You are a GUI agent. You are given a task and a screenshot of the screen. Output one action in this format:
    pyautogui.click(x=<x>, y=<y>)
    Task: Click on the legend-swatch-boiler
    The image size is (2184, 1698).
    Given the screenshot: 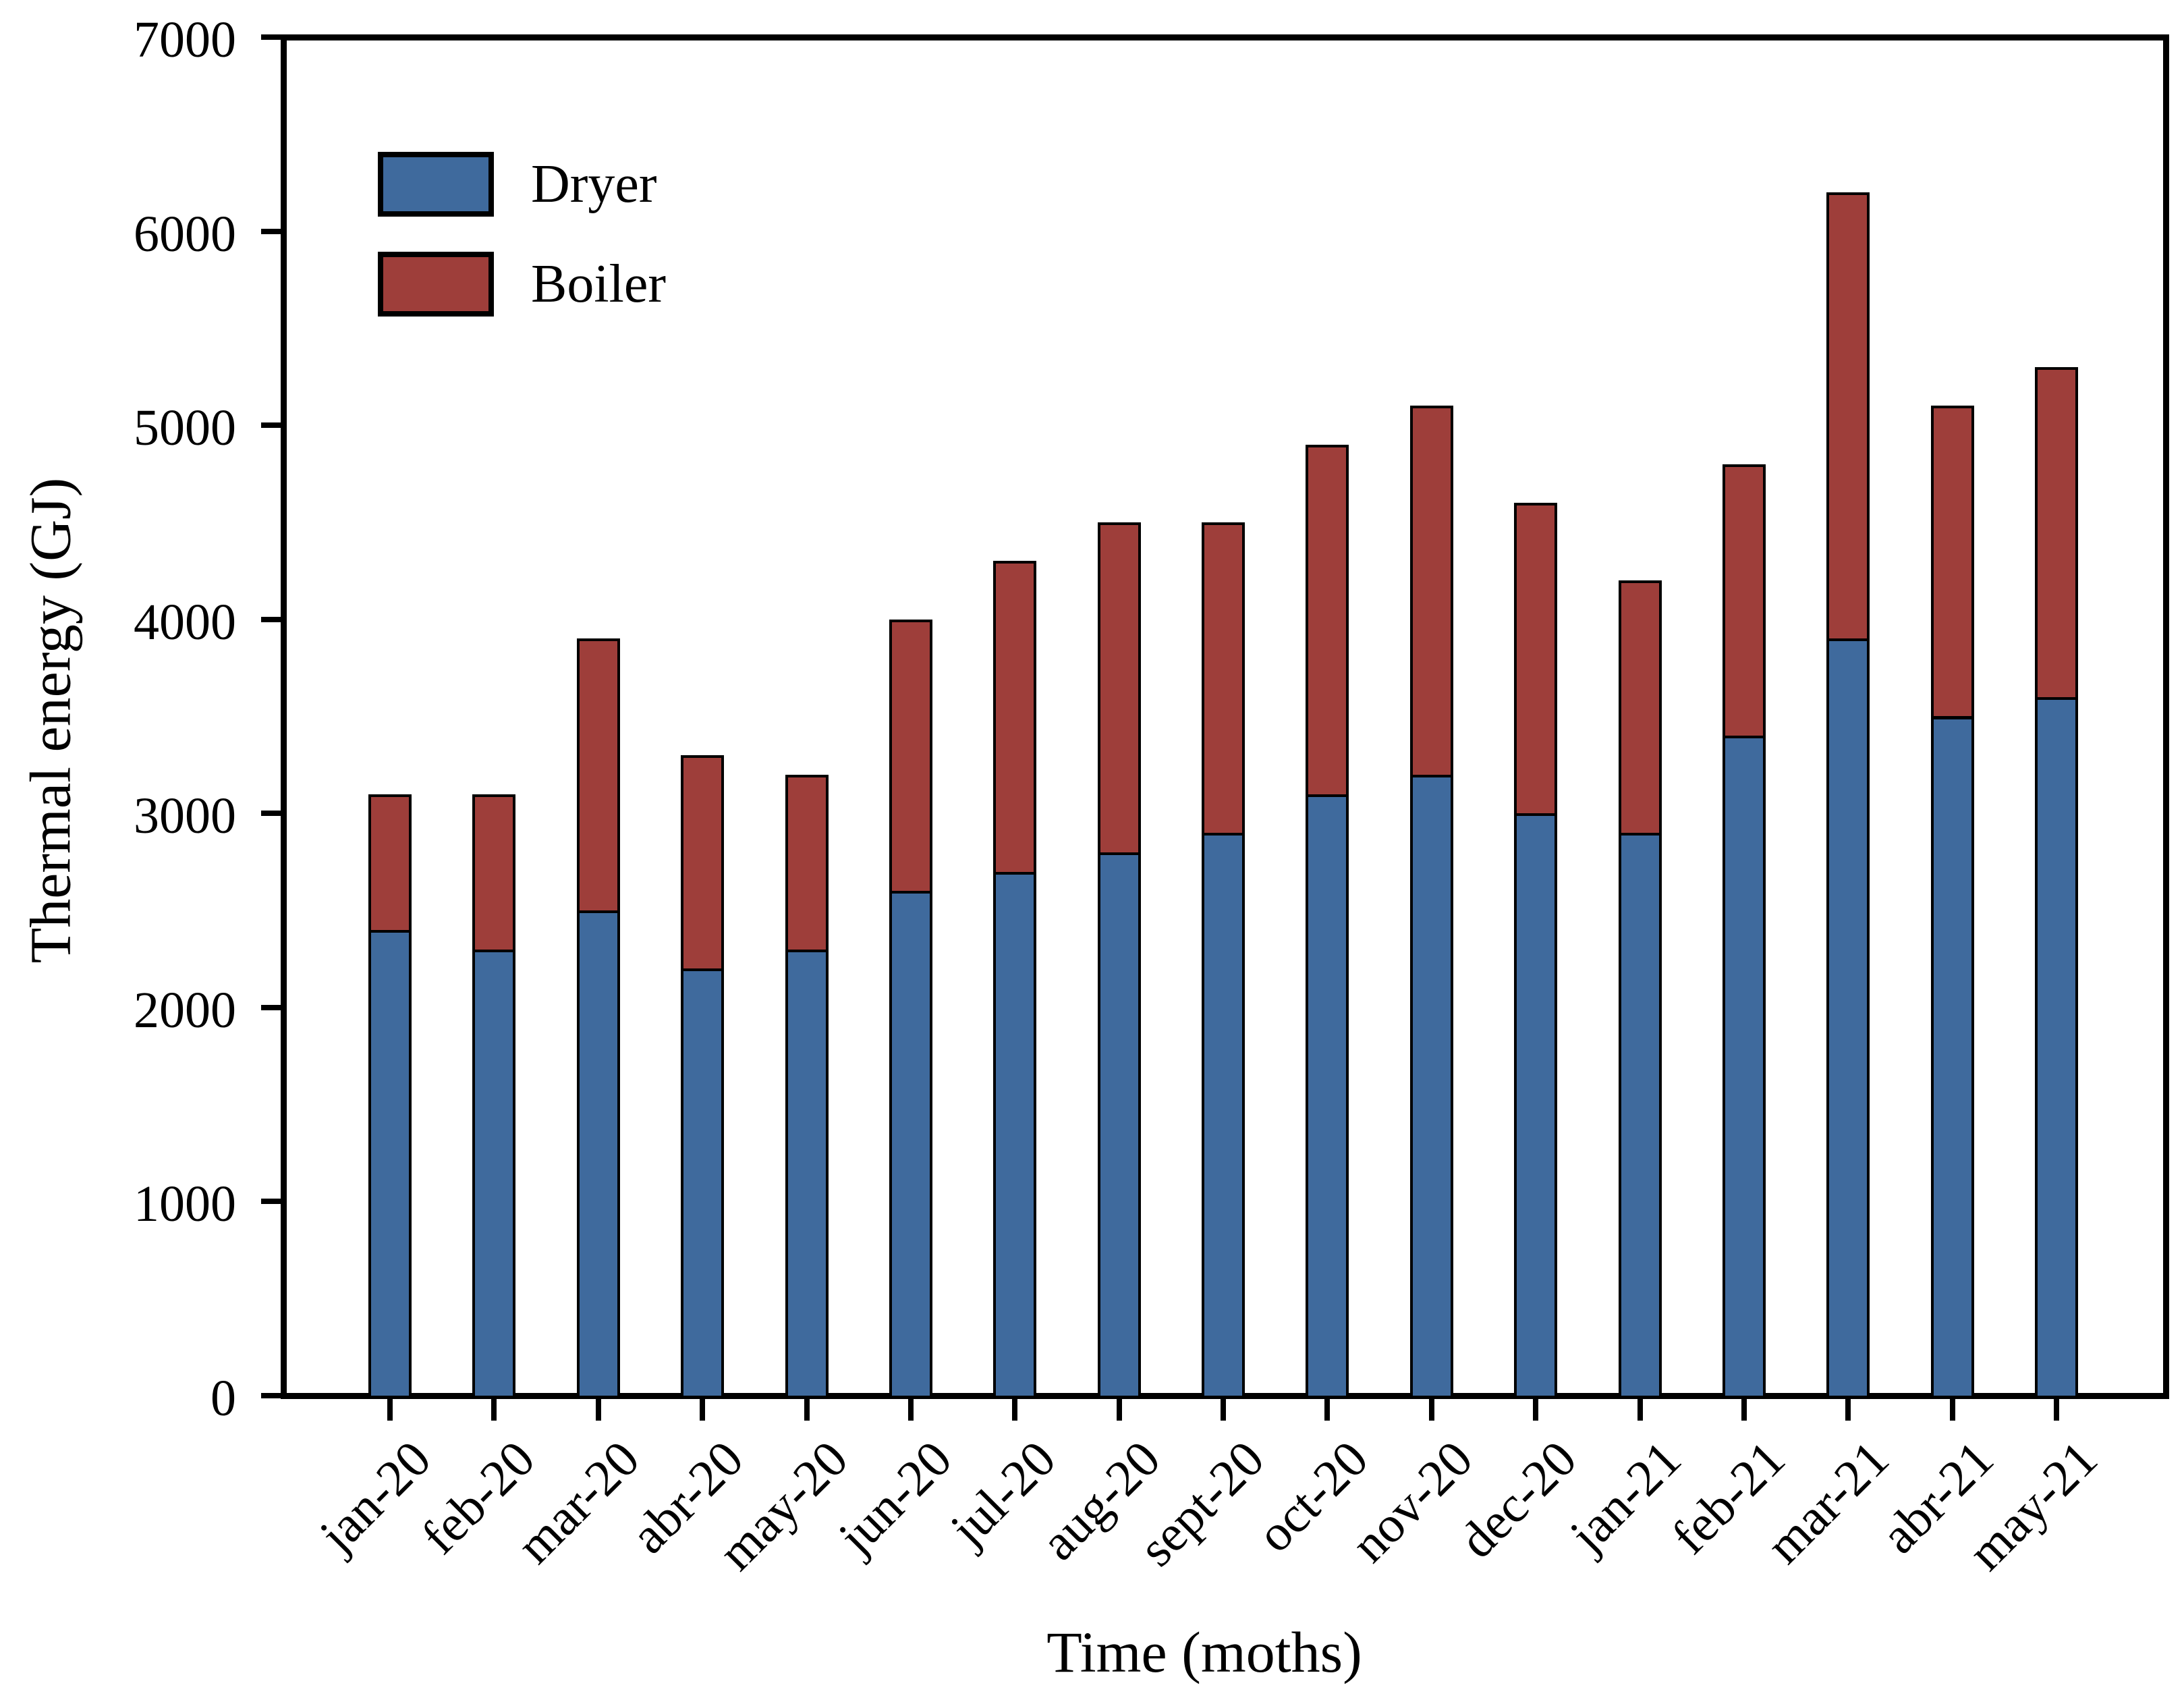 What is the action you would take?
    pyautogui.click(x=436, y=284)
    